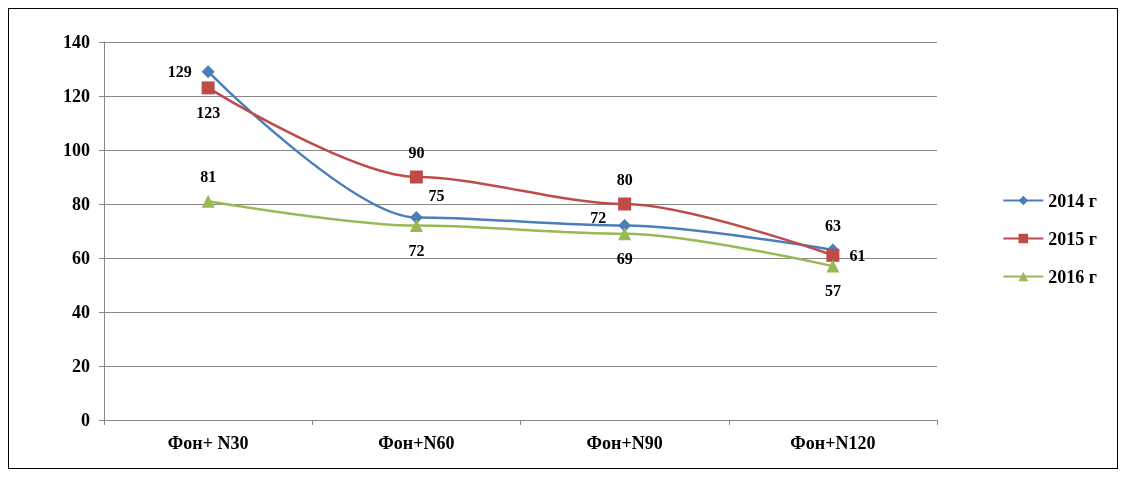  Describe the element at coordinates (81, 312) in the screenshot. I see `y-tick-label: 40` at that location.